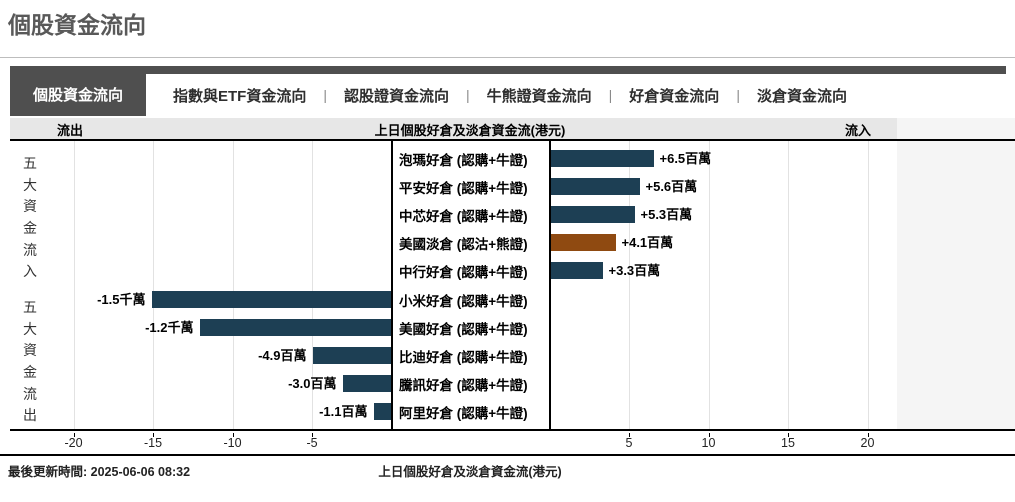 This screenshot has height=502, width=1015. Describe the element at coordinates (858, 130) in the screenshot. I see `inflow-label: 流入` at that location.